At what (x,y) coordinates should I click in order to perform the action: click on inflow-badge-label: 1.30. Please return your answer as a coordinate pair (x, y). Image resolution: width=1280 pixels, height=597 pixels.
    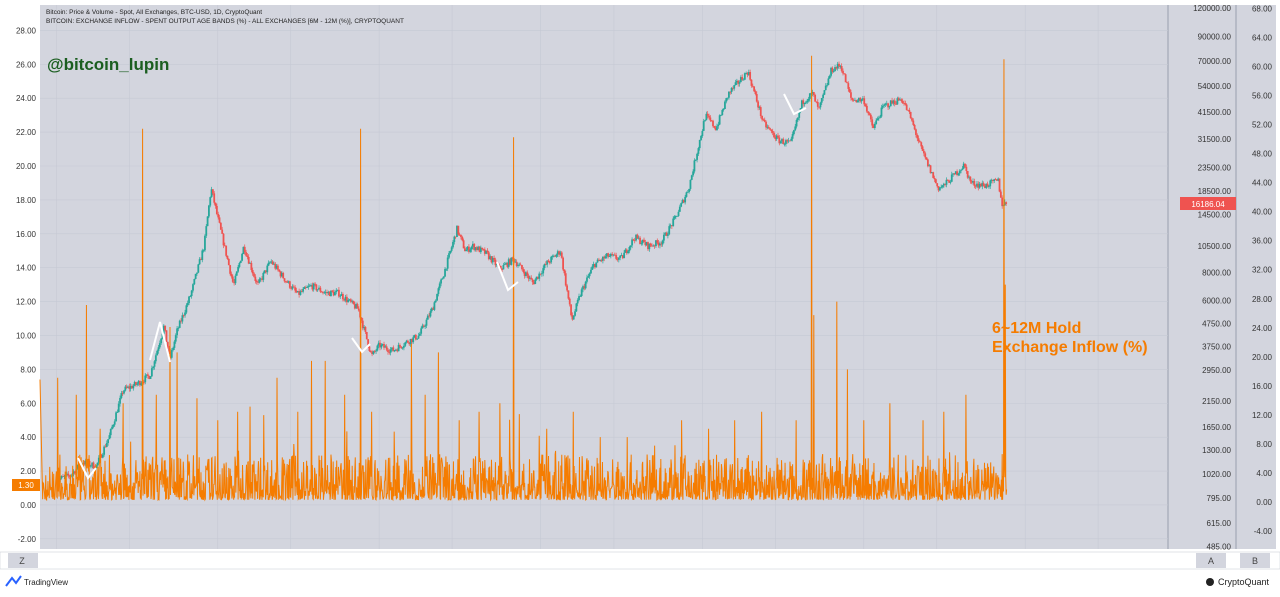
    Looking at the image, I should click on (26, 485).